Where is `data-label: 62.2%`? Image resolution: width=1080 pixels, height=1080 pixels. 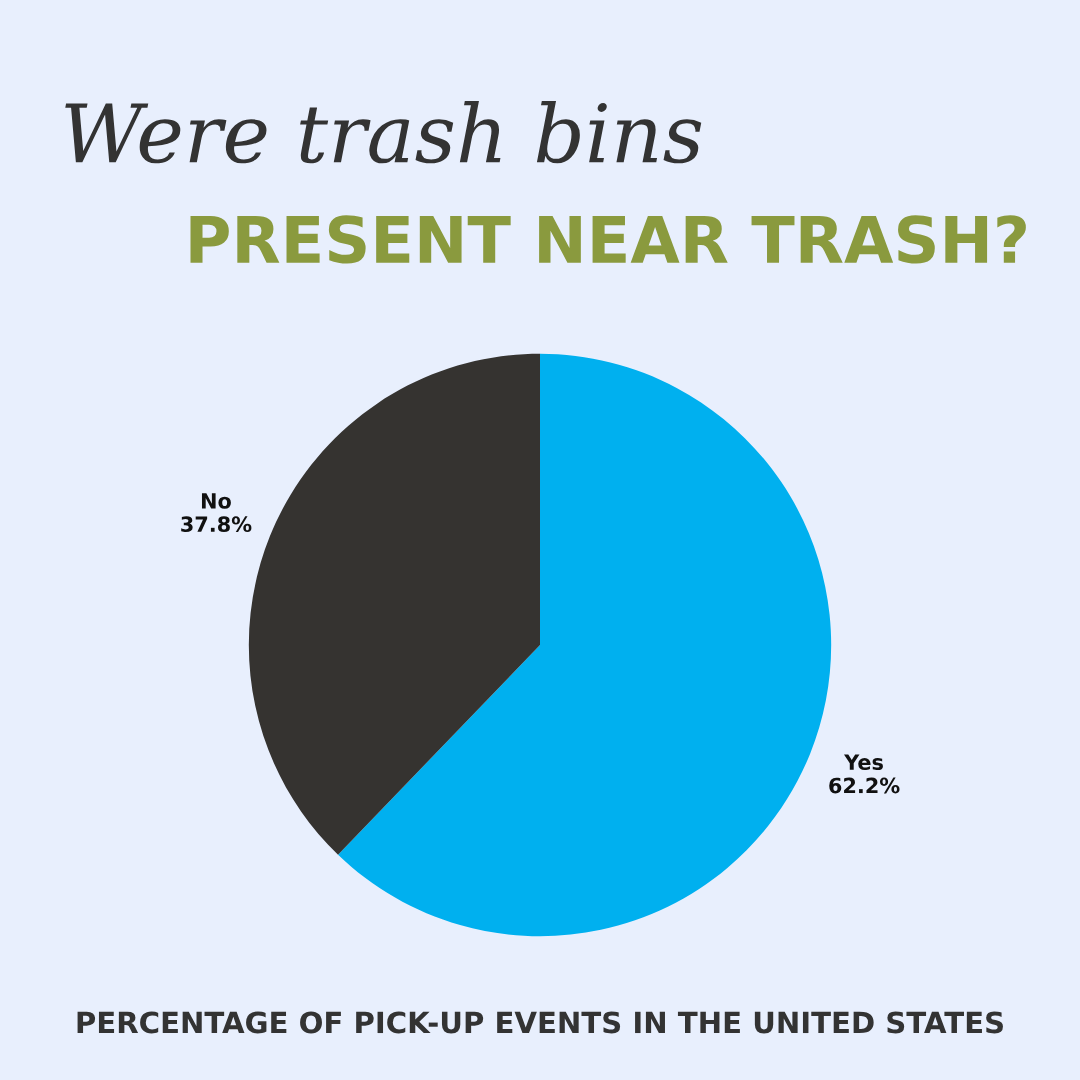 data-label: 62.2% is located at coordinates (864, 785).